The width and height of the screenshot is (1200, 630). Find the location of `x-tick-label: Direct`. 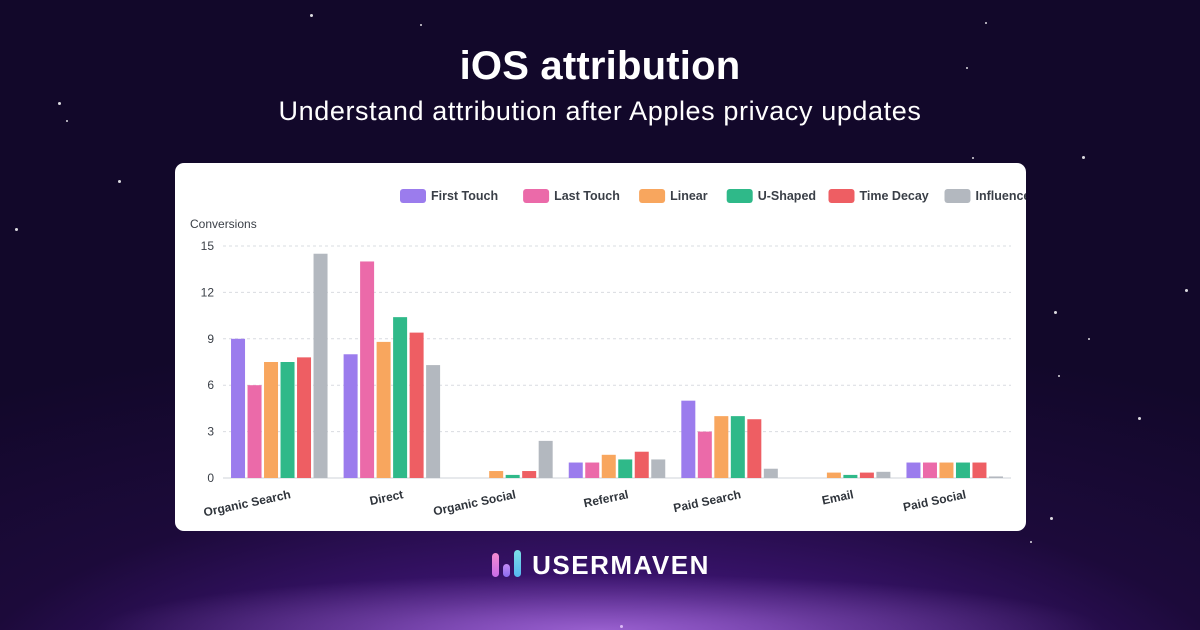

x-tick-label: Direct is located at coordinates (386, 497).